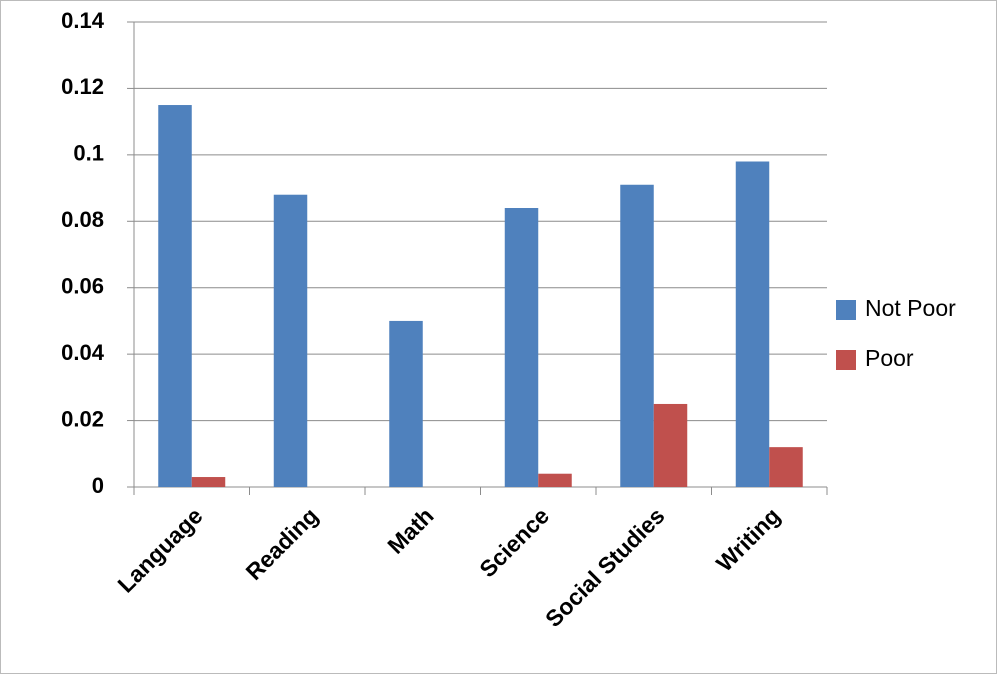 The height and width of the screenshot is (674, 997). What do you see at coordinates (82, 219) in the screenshot?
I see `y-tick-label: 0.08` at bounding box center [82, 219].